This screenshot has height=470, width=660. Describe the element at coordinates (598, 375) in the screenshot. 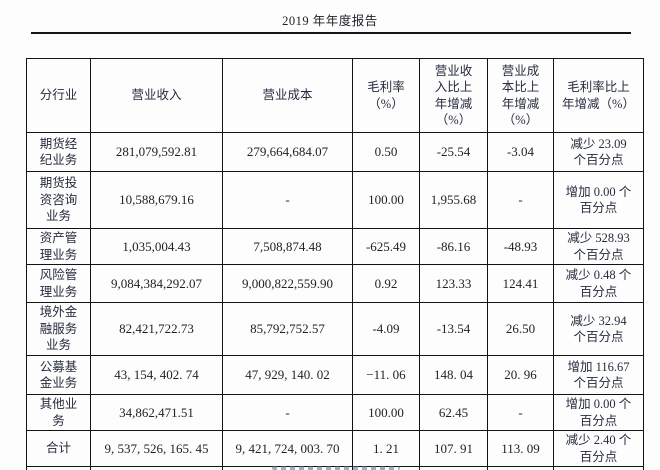

I see `margin-yoy-cell: 增加 116.67 个百分点` at that location.